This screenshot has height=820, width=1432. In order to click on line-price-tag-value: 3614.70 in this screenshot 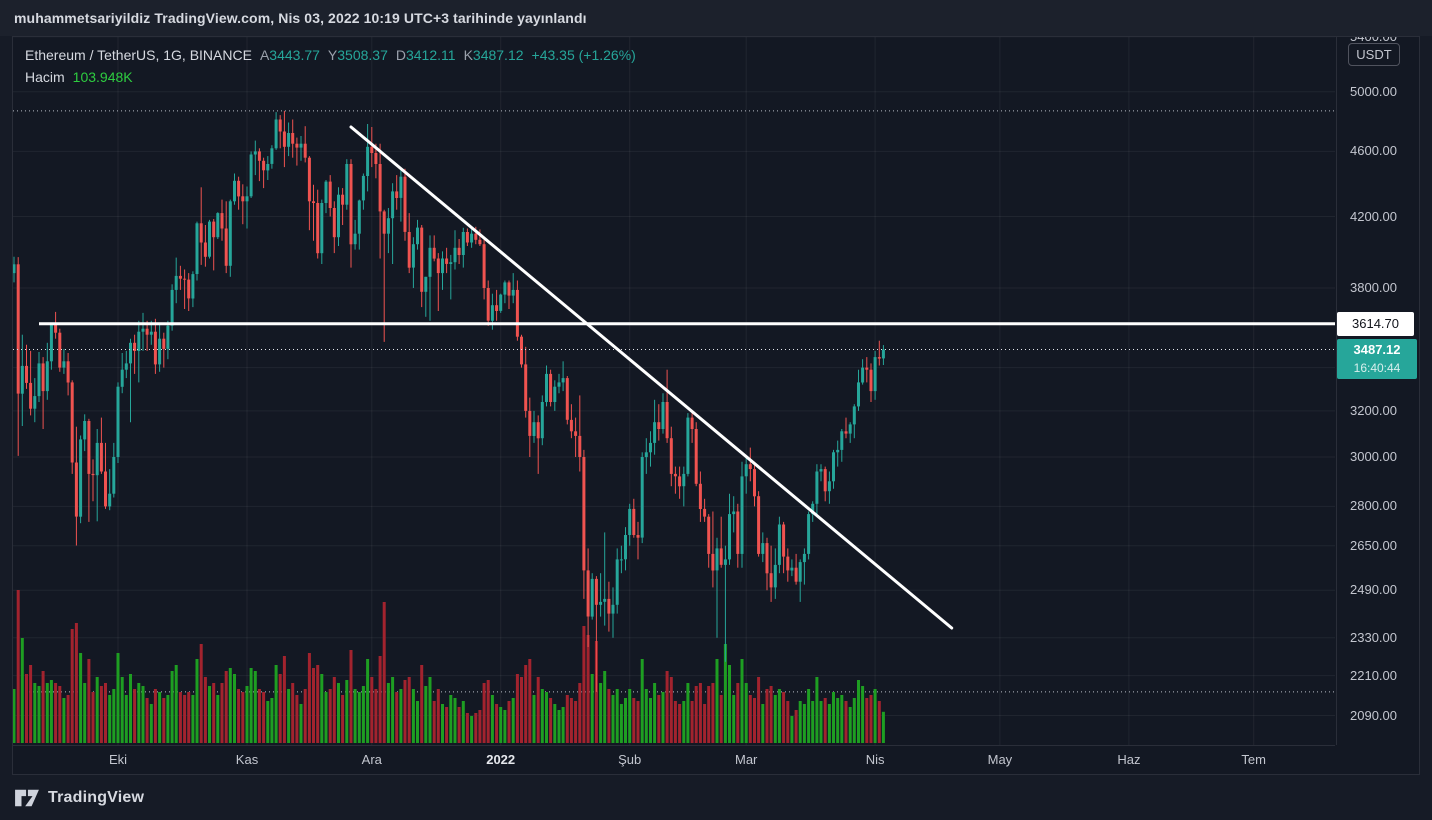, I will do `click(1375, 323)`.